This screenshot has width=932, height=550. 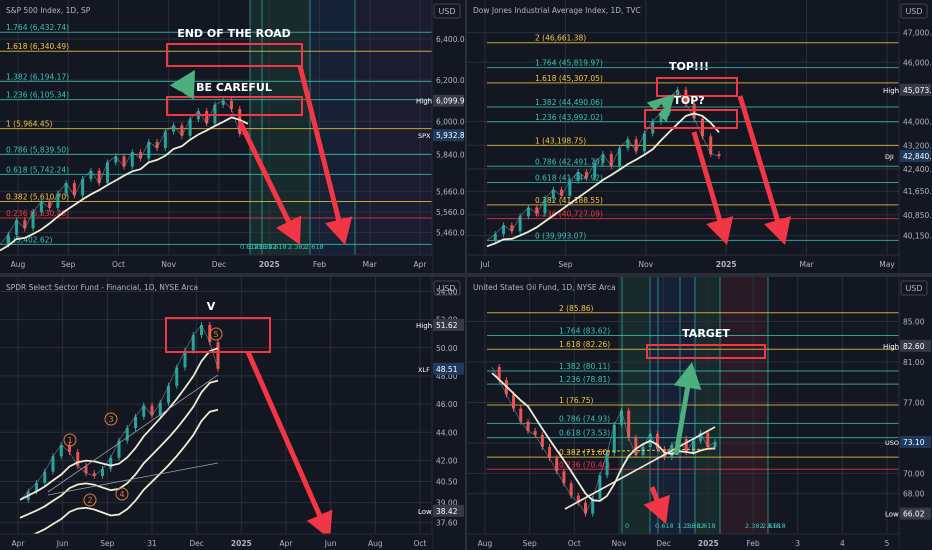 What do you see at coordinates (686, 526) in the screenshot?
I see `time-fib-label: 1.236` at bounding box center [686, 526].